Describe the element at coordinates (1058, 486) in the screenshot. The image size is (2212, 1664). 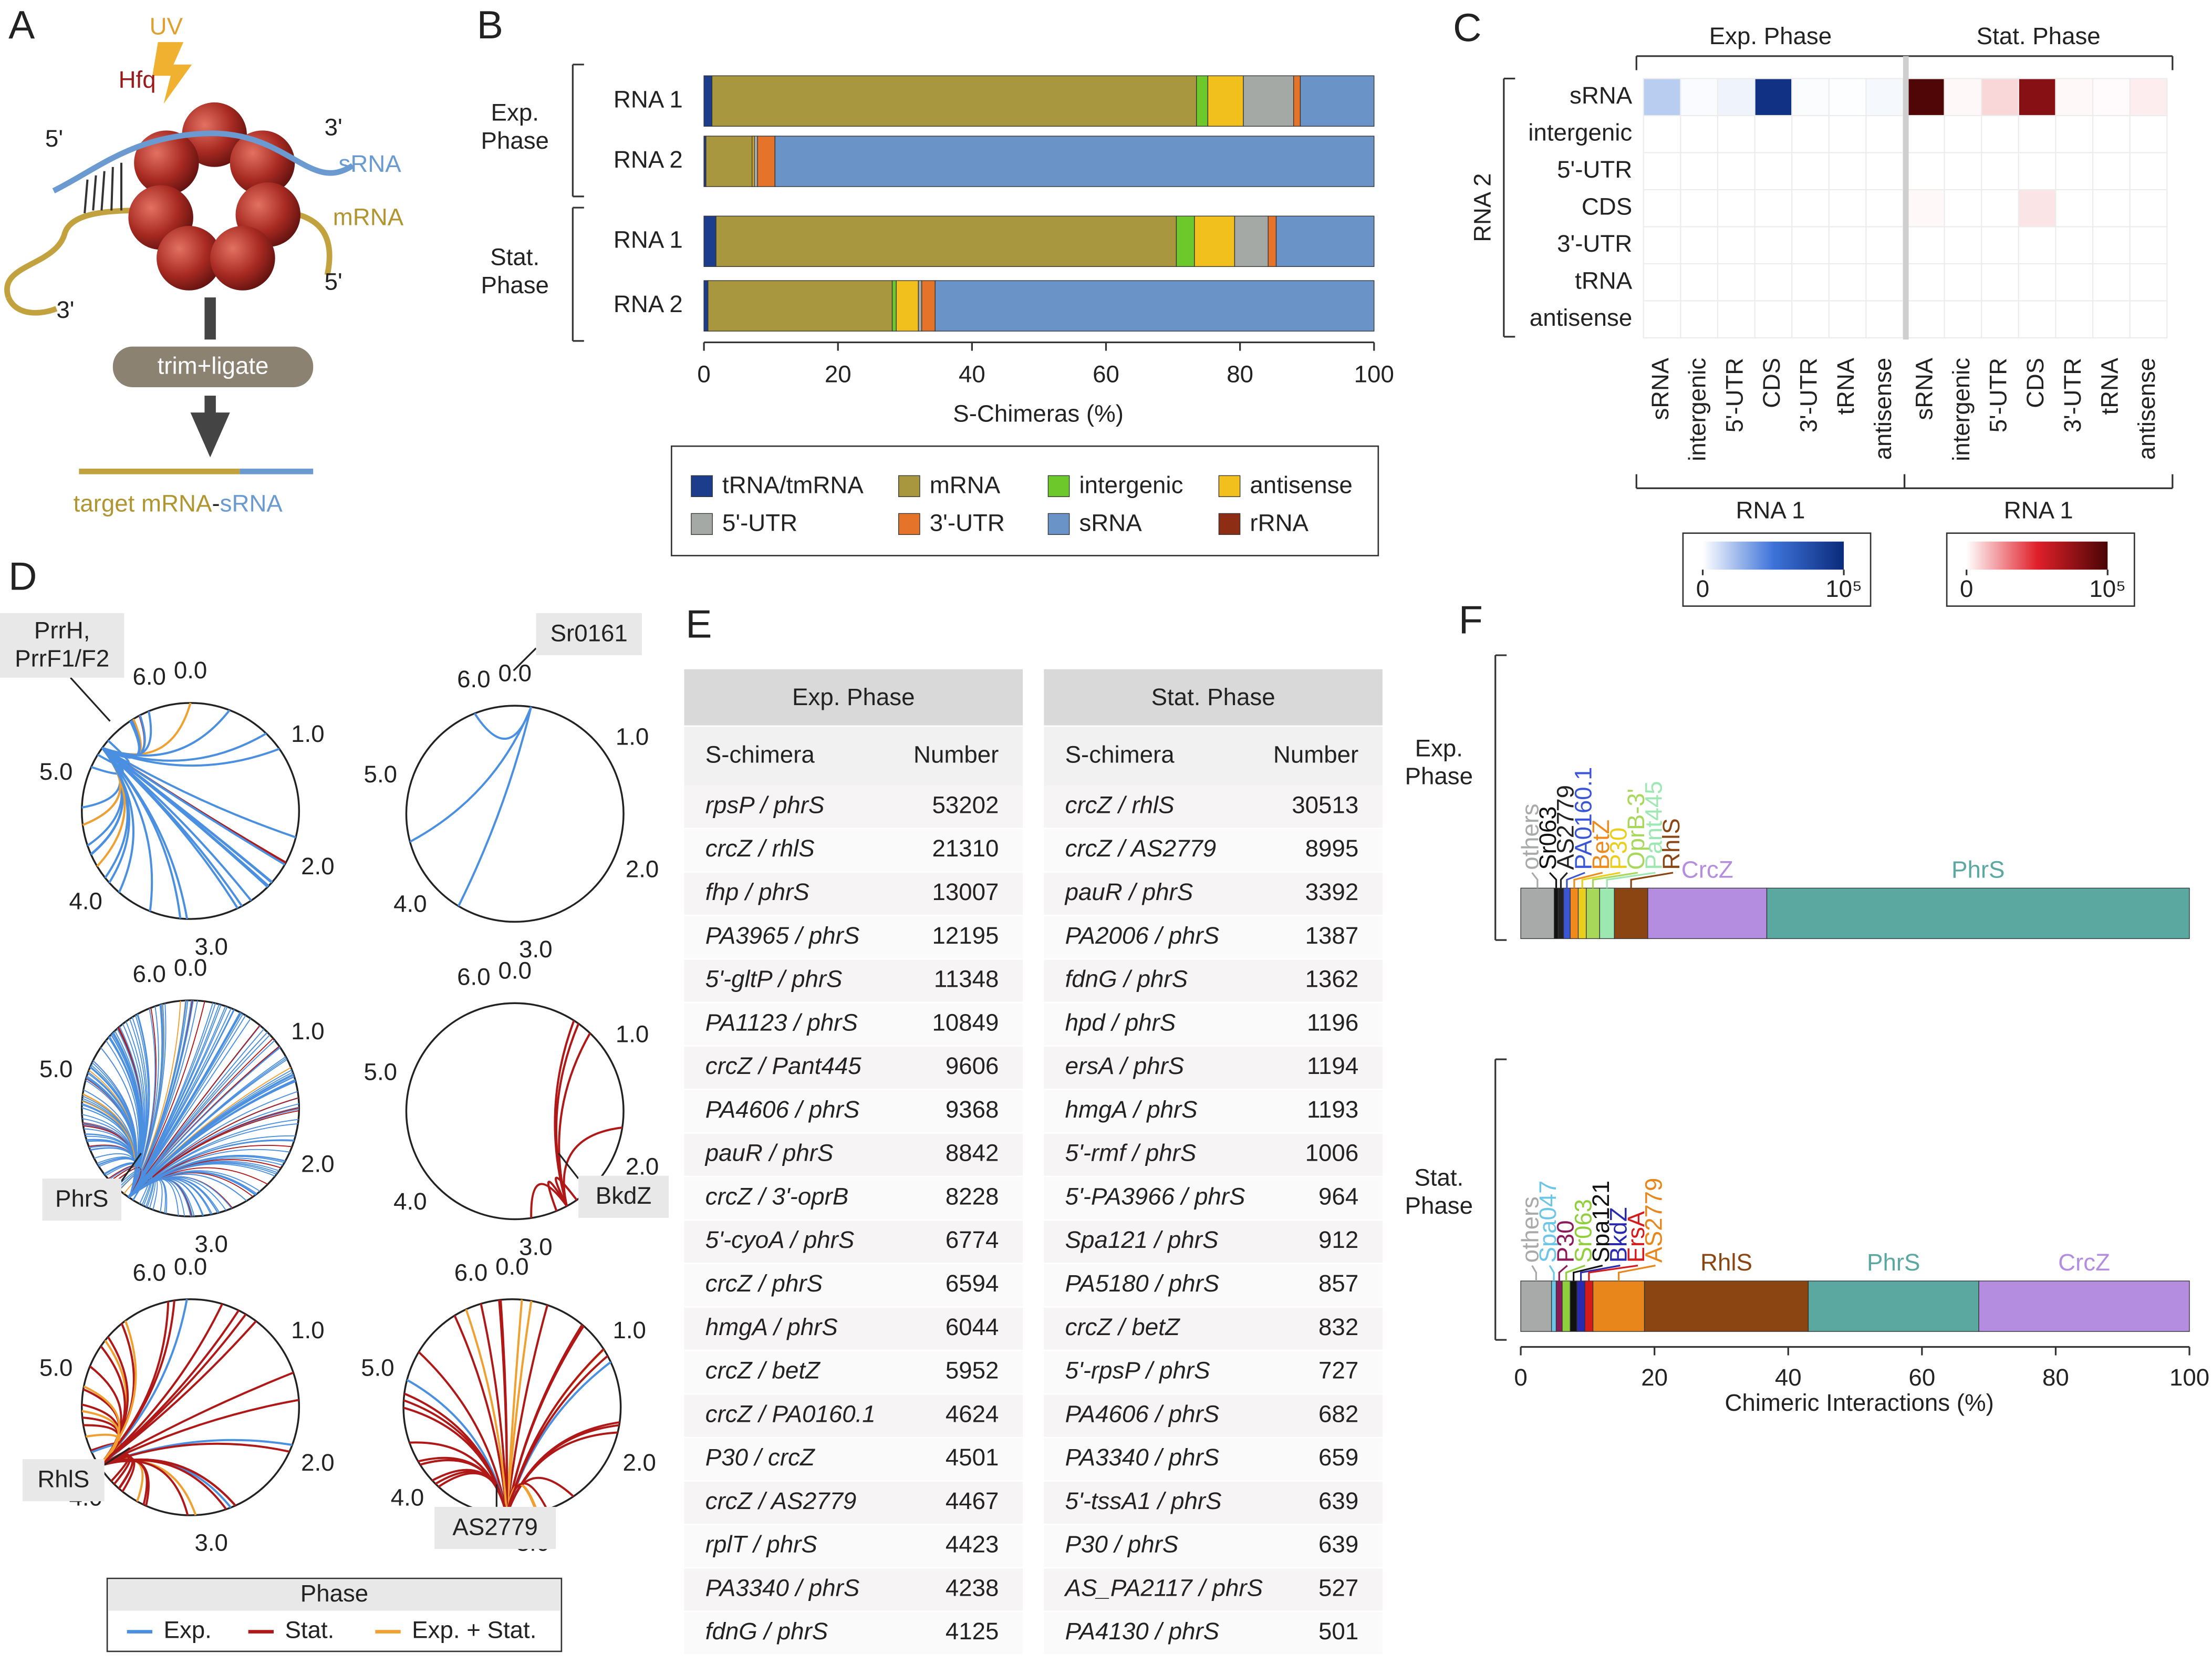
I see `legend-swatch` at that location.